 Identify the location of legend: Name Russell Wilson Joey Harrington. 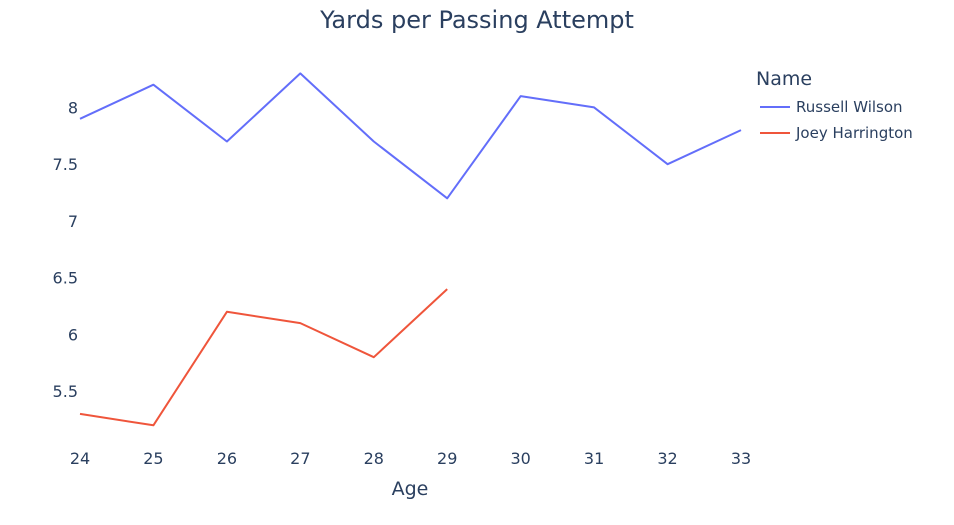
(834, 107).